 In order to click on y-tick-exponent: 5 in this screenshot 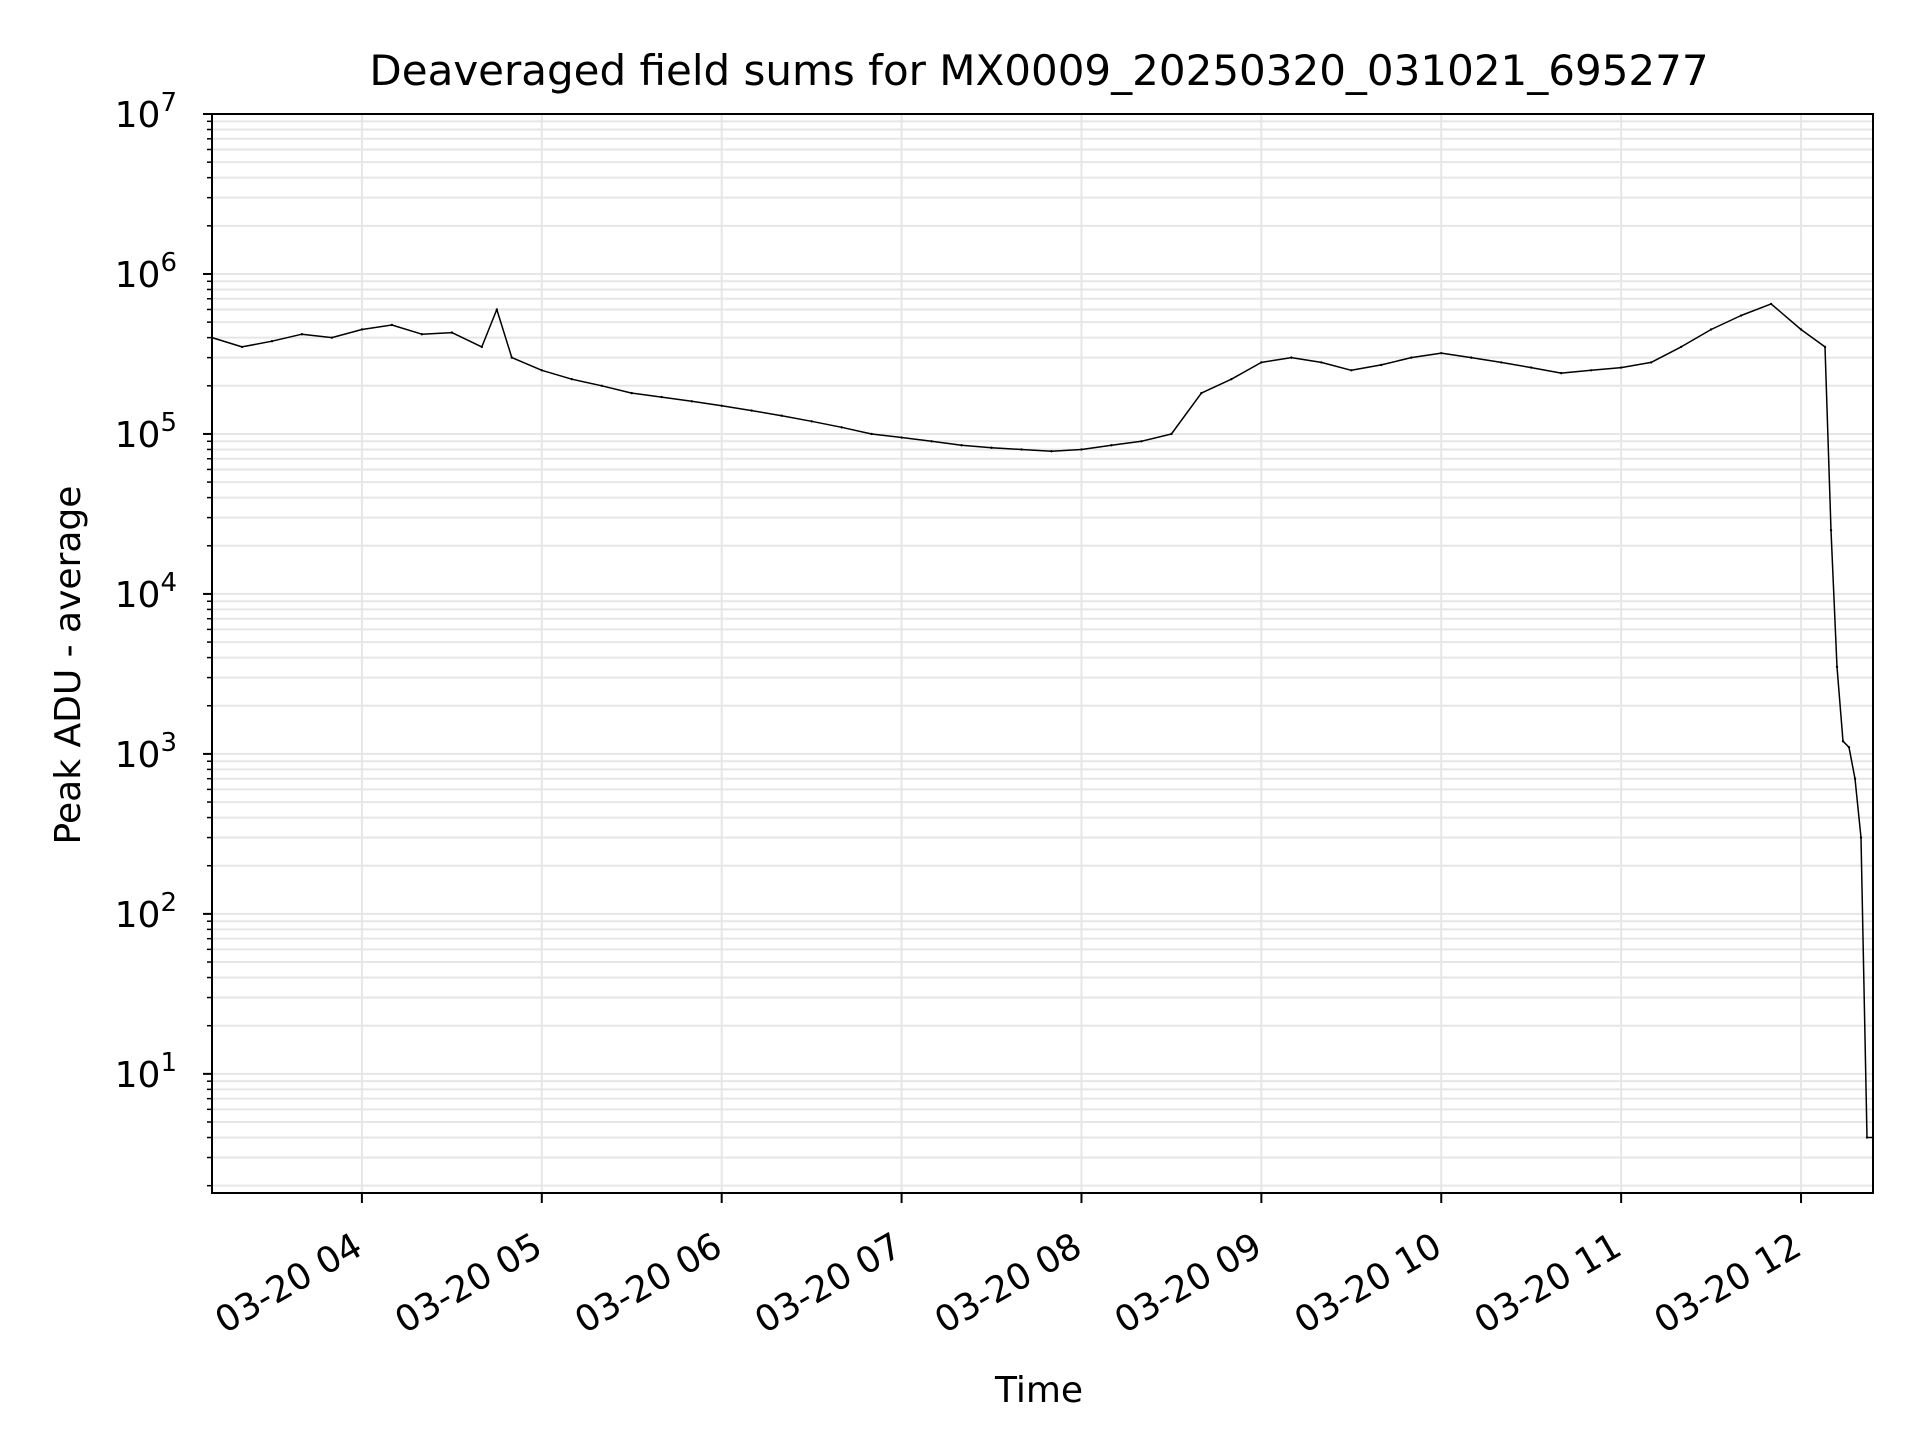, I will do `click(168, 423)`.